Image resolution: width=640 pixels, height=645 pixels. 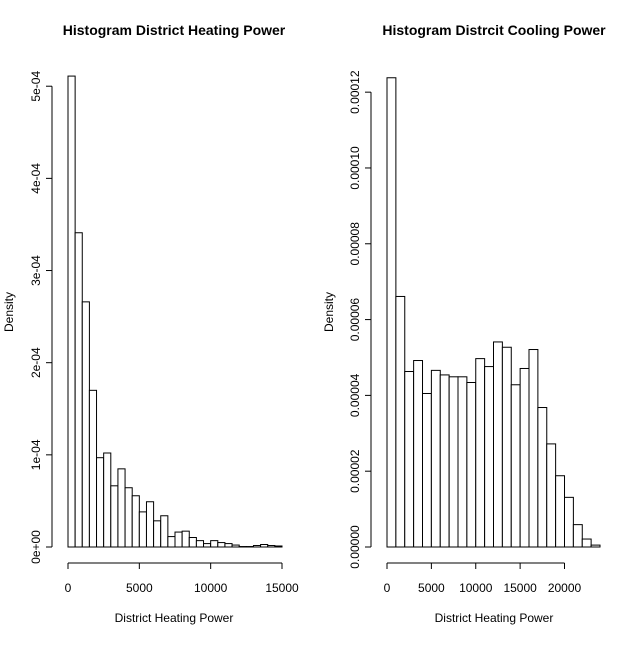 What do you see at coordinates (36, 270) in the screenshot?
I see `heating-y-tick-label-3: 3e-04` at bounding box center [36, 270].